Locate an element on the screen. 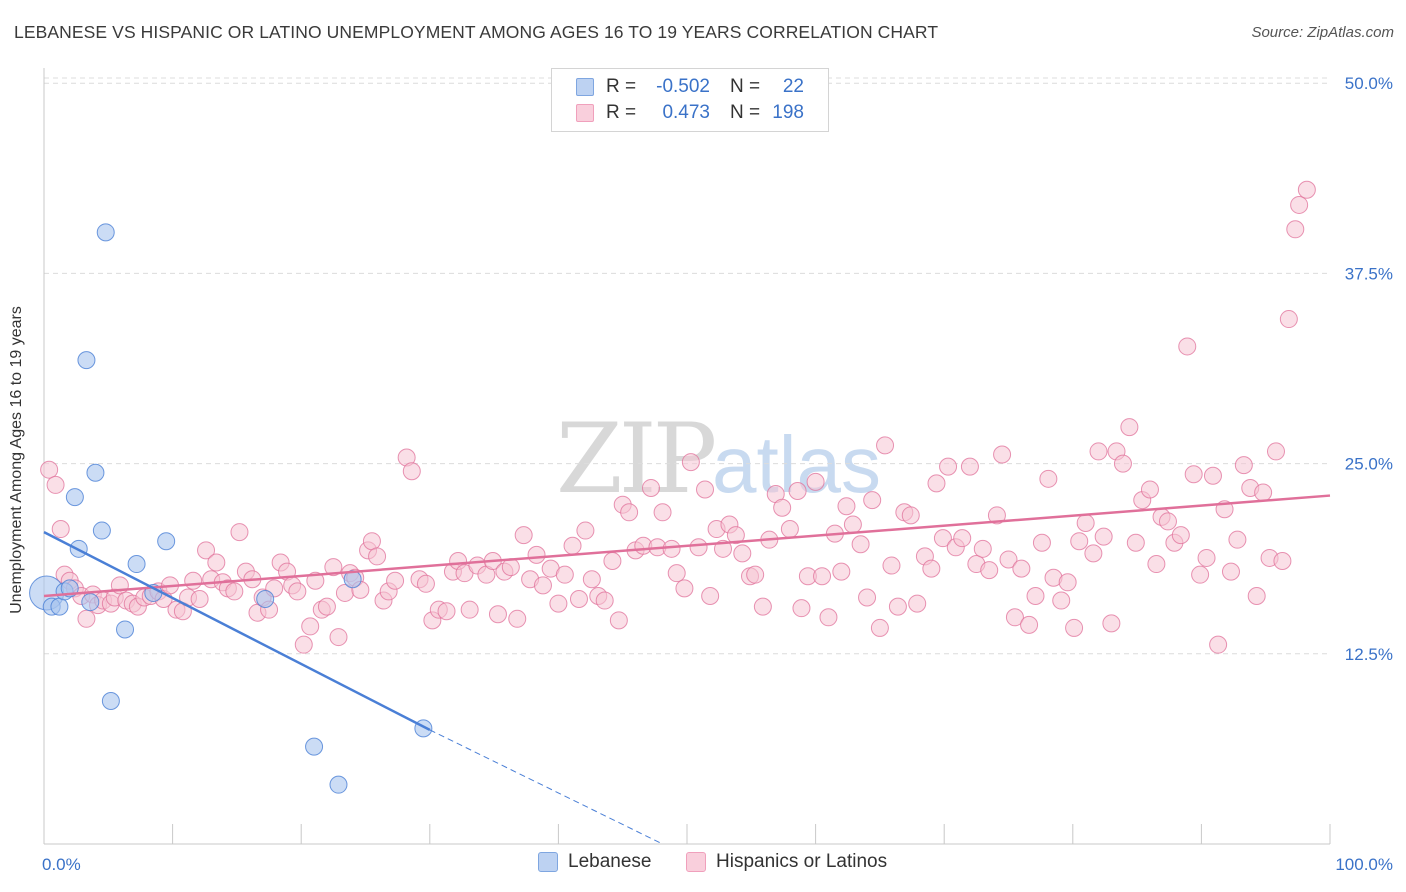 The image size is (1406, 892). x-tick-label: 100.0% is located at coordinates (1364, 864).